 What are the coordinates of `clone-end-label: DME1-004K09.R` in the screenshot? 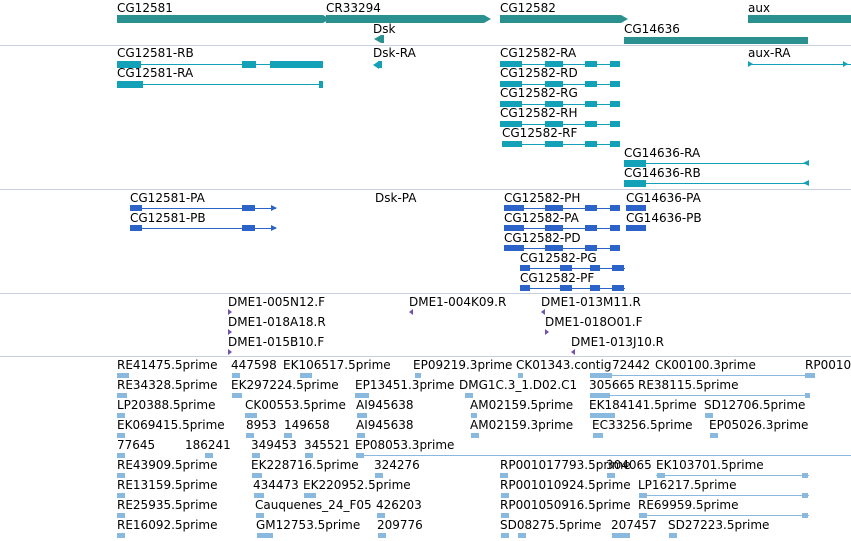 It's located at (458, 302).